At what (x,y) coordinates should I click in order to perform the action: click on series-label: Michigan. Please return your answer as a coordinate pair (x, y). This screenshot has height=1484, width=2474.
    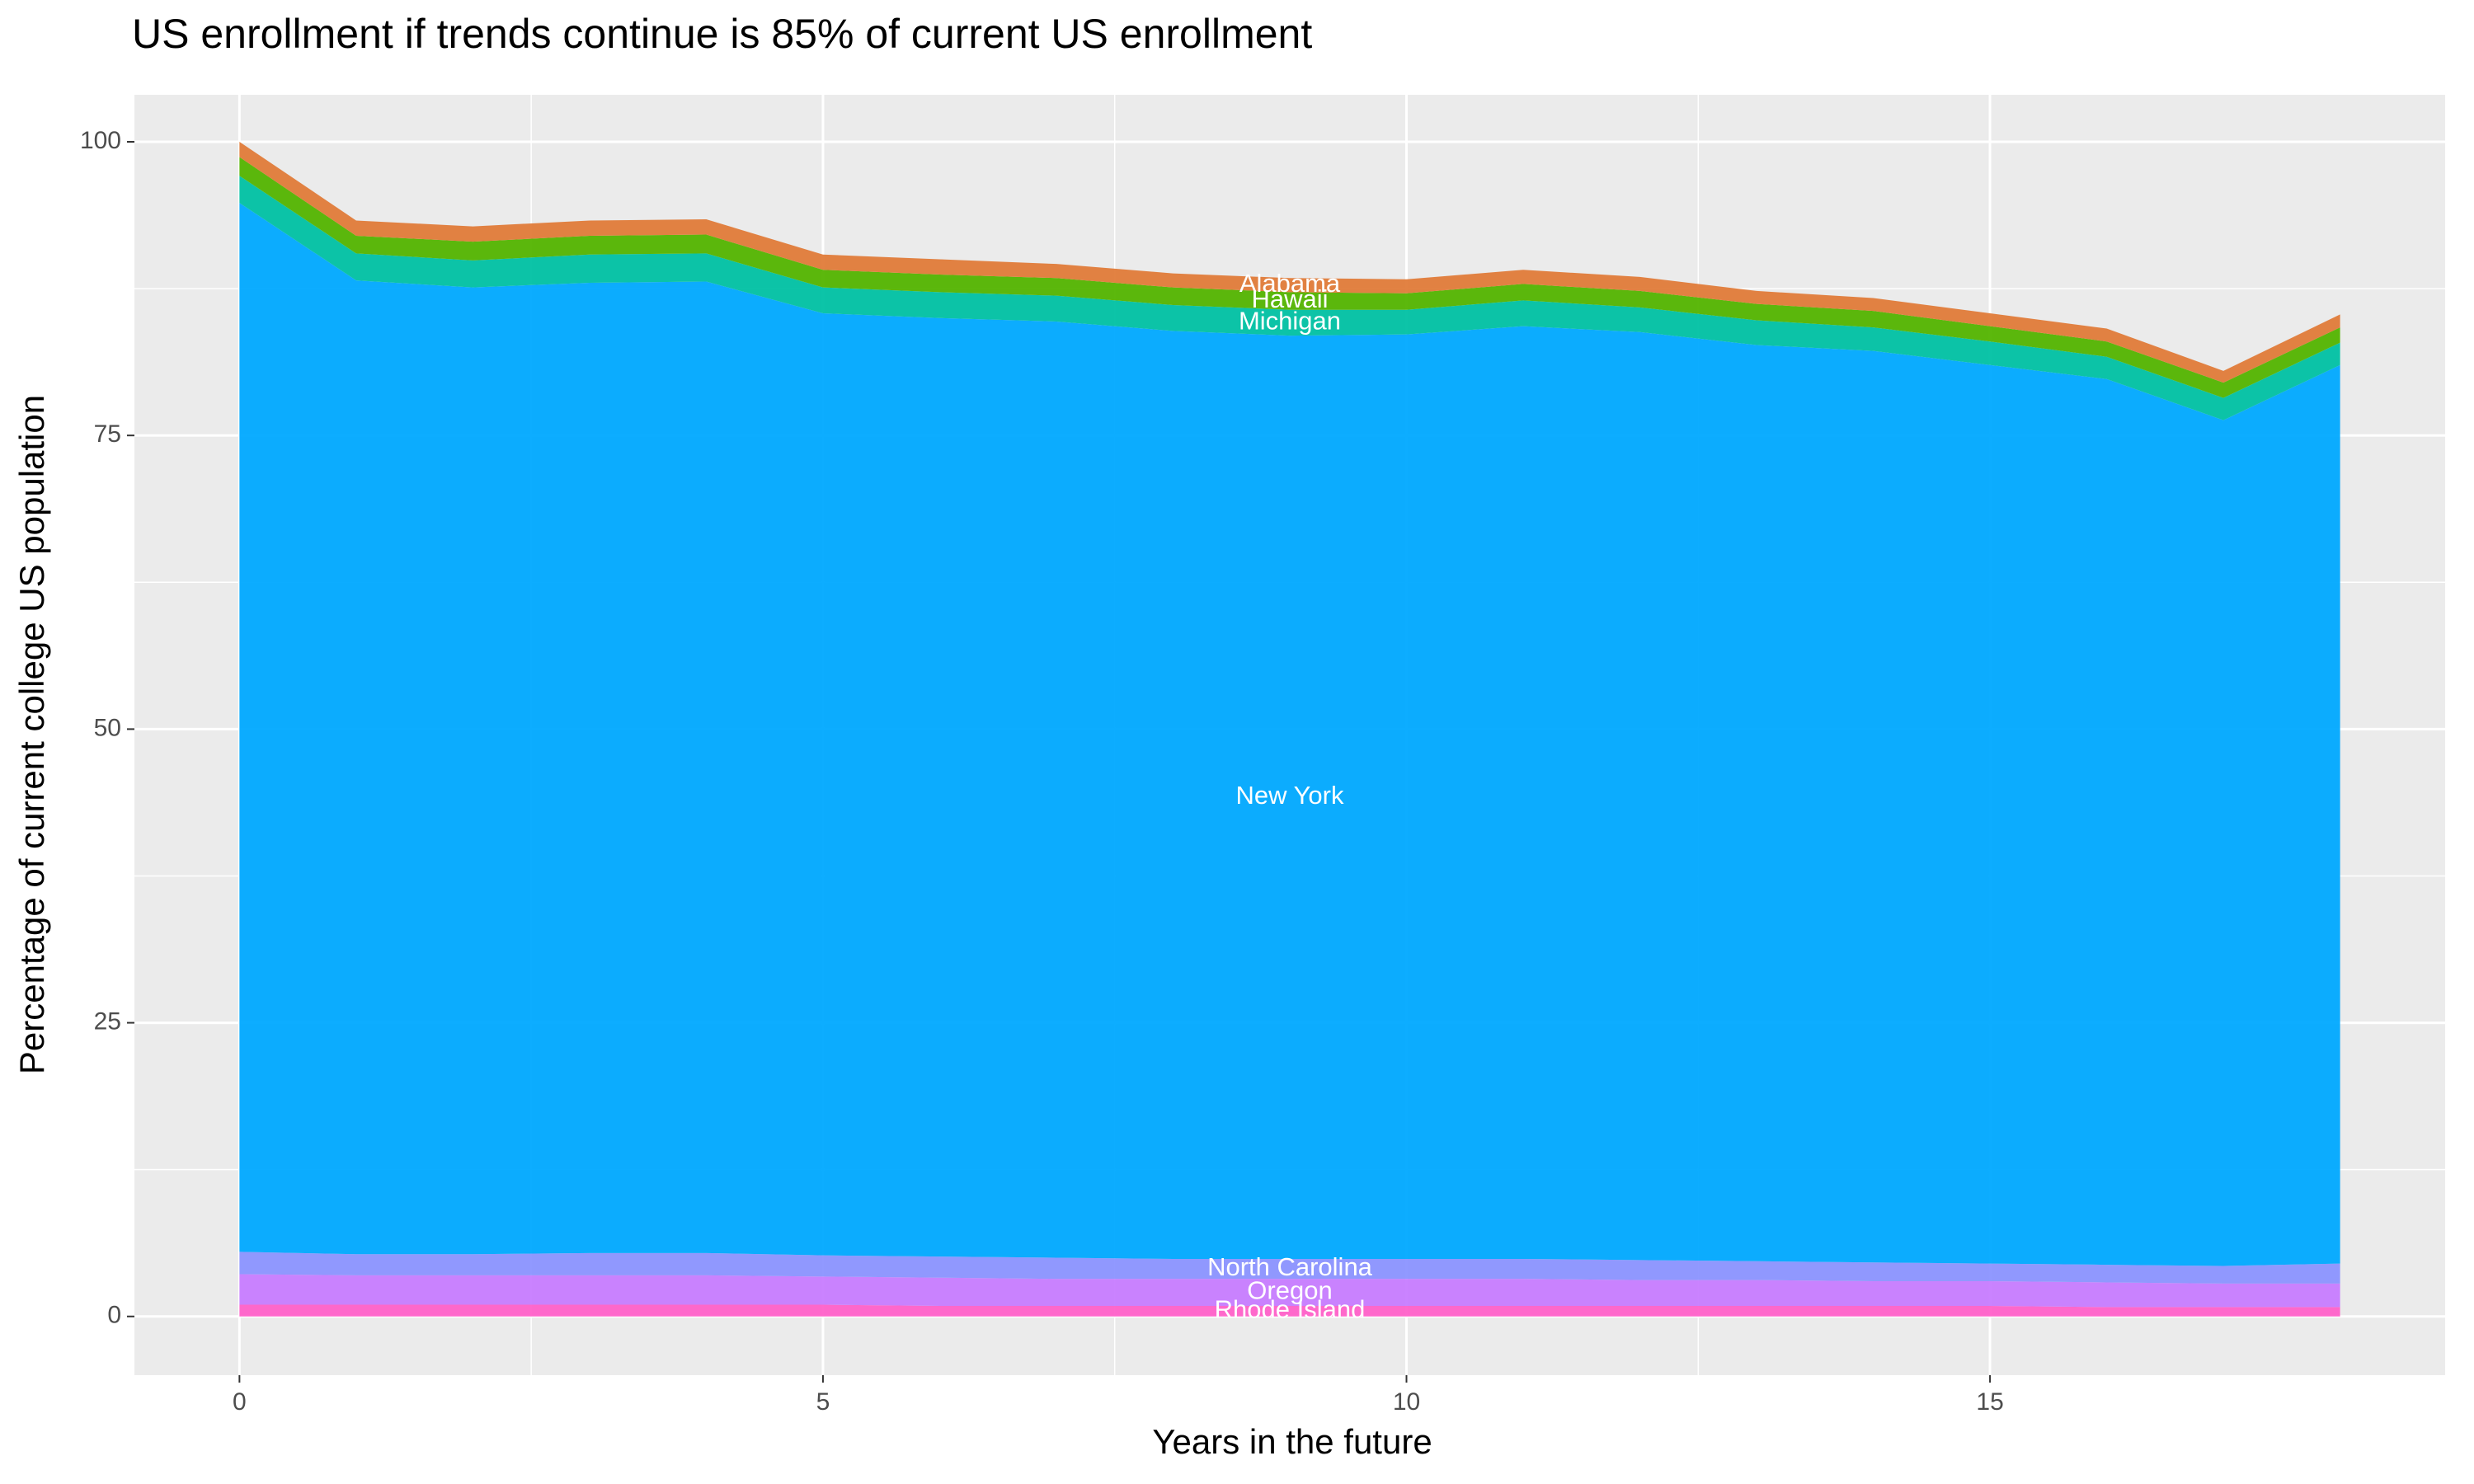
    Looking at the image, I should click on (1290, 321).